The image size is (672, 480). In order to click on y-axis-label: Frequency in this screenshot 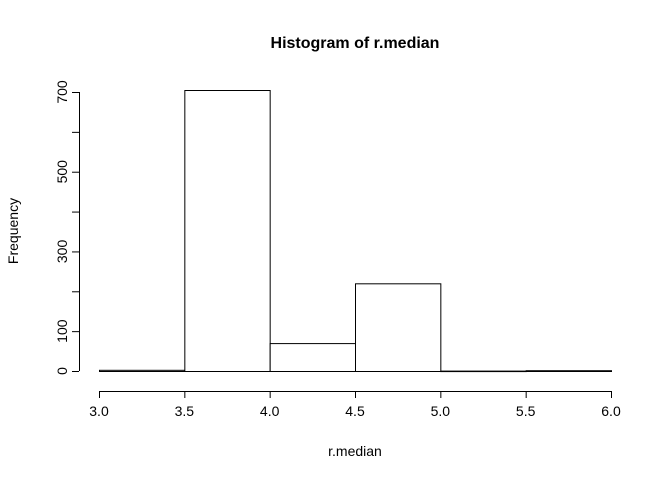, I will do `click(13, 231)`.